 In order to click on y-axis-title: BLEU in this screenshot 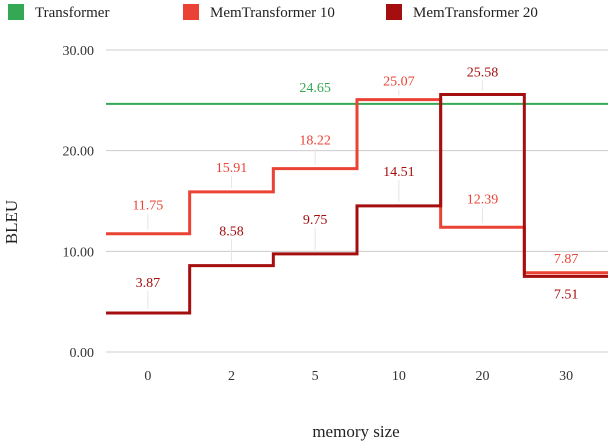, I will do `click(11, 222)`.